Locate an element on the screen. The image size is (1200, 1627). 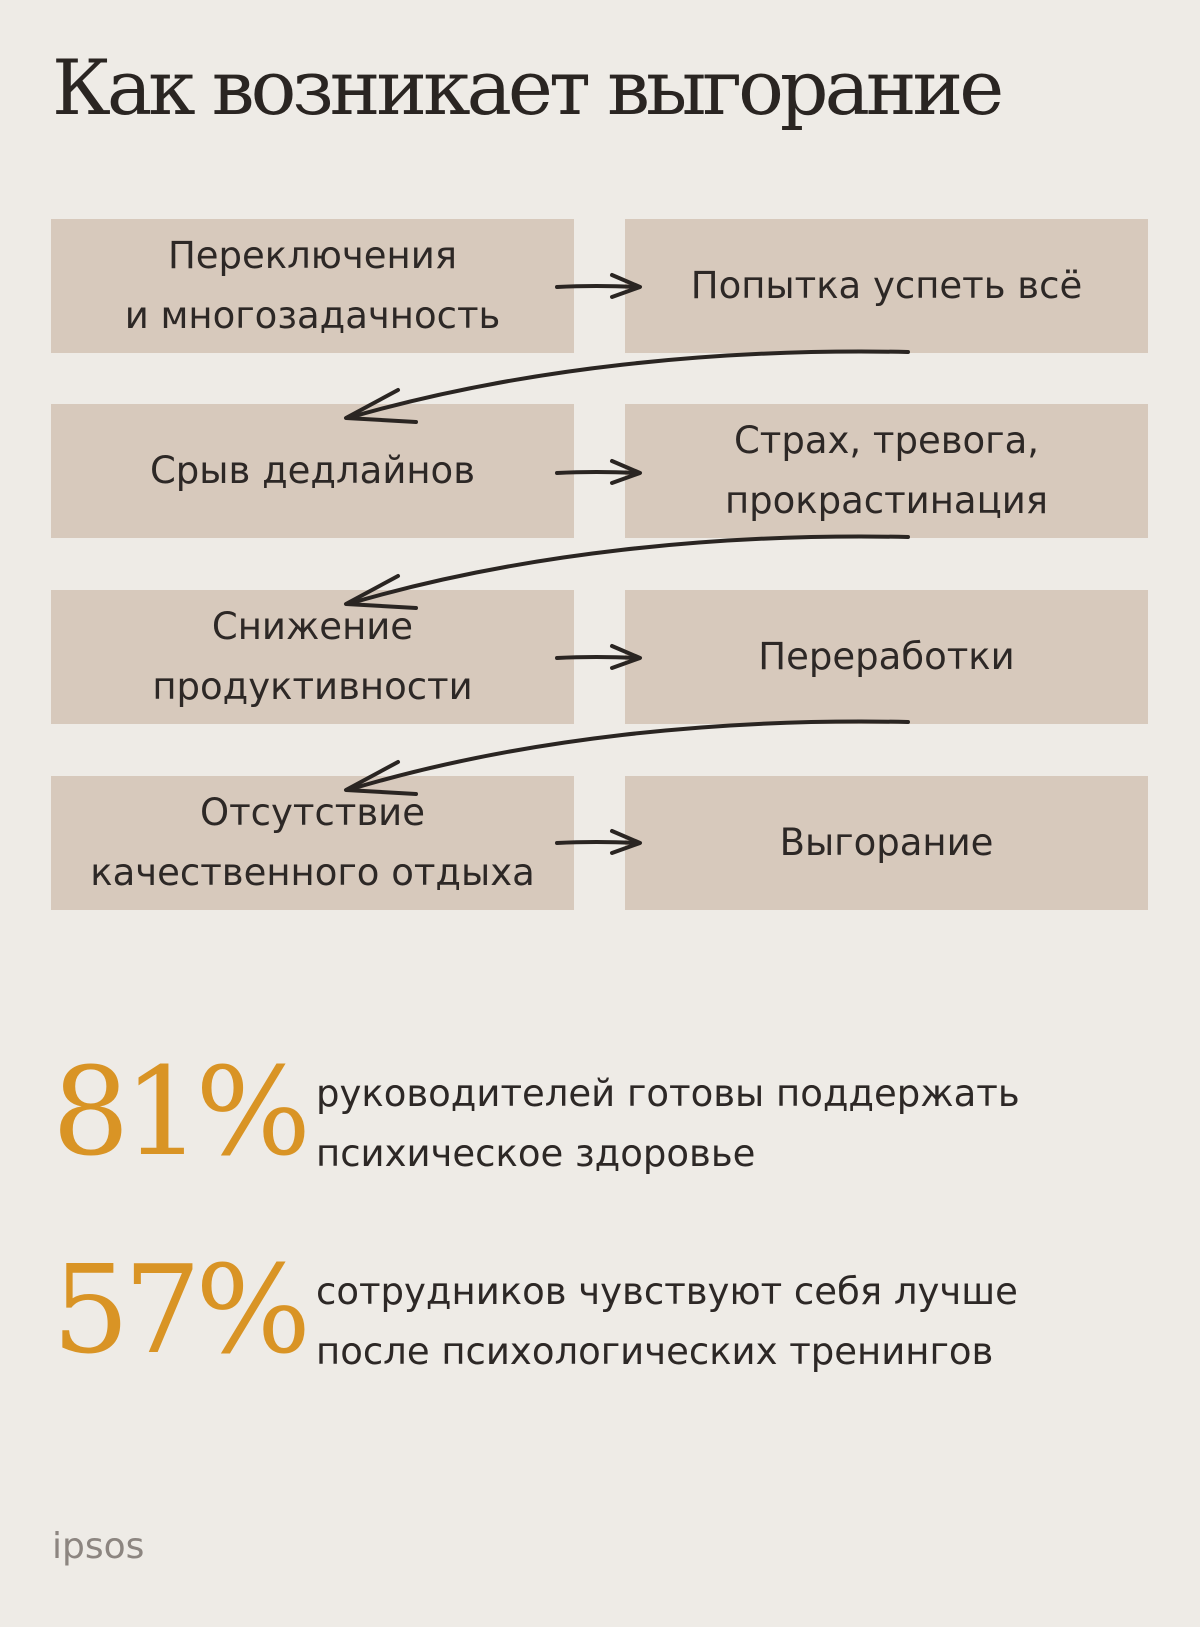
flow-box-lower-productivity: Снижение продуктивности is located at coordinates (312, 657).